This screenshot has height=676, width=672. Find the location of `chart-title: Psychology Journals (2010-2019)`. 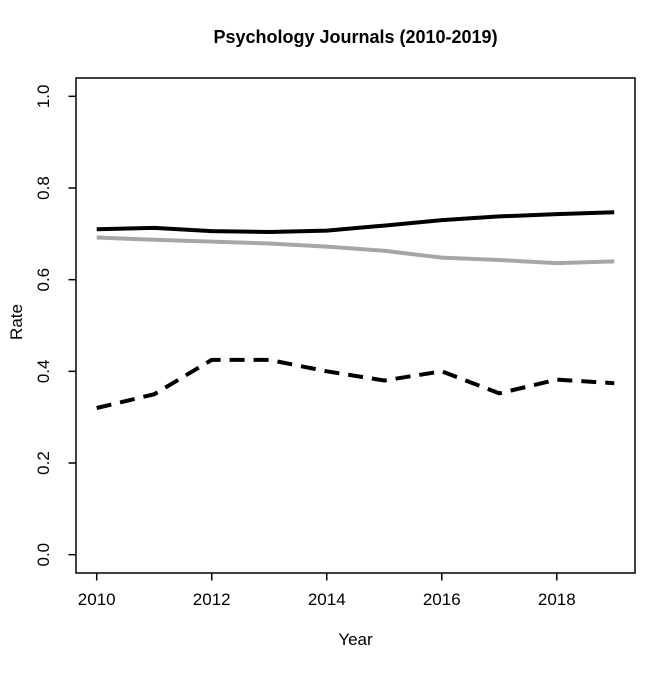

chart-title: Psychology Journals (2010-2019) is located at coordinates (355, 37).